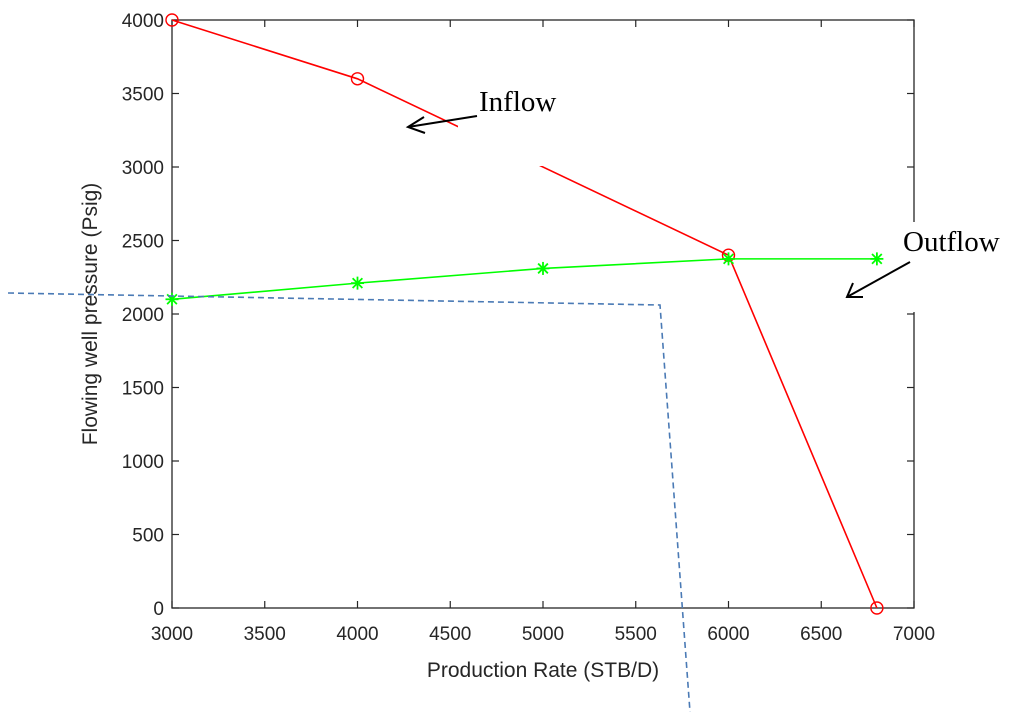 The image size is (1011, 713). Describe the element at coordinates (357, 634) in the screenshot. I see `x-tick-label: 4000` at that location.